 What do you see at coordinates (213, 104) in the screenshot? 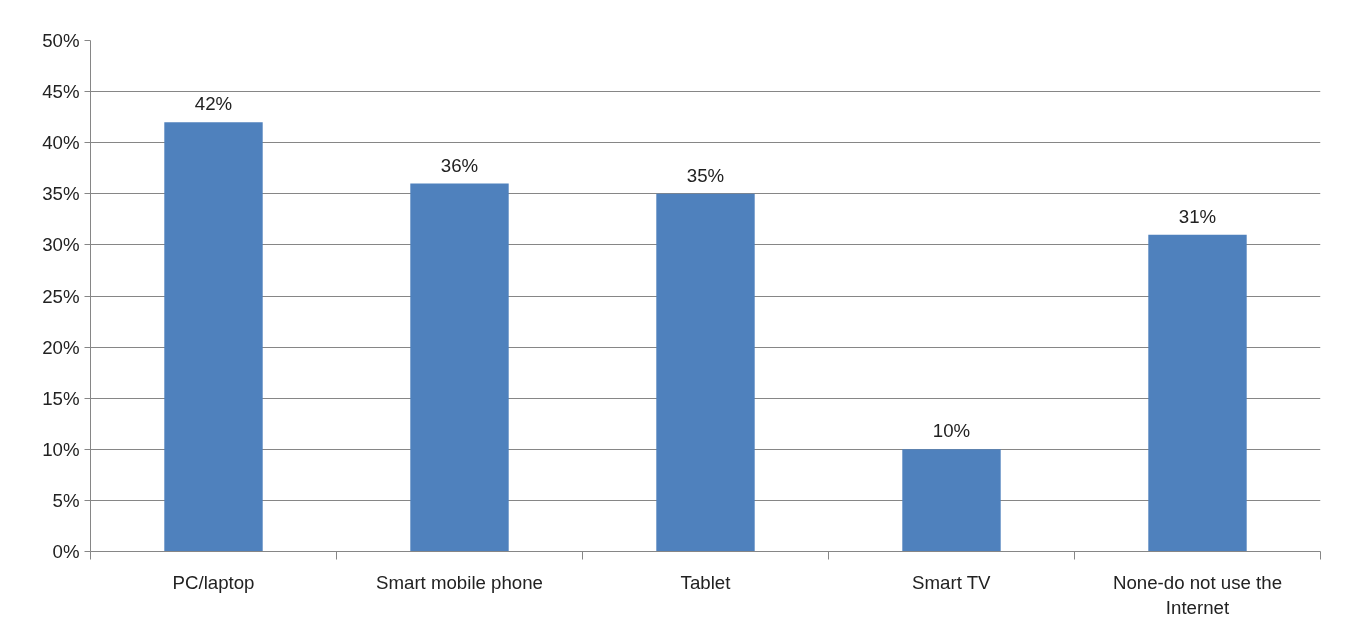
I see `data-label: 42%` at bounding box center [213, 104].